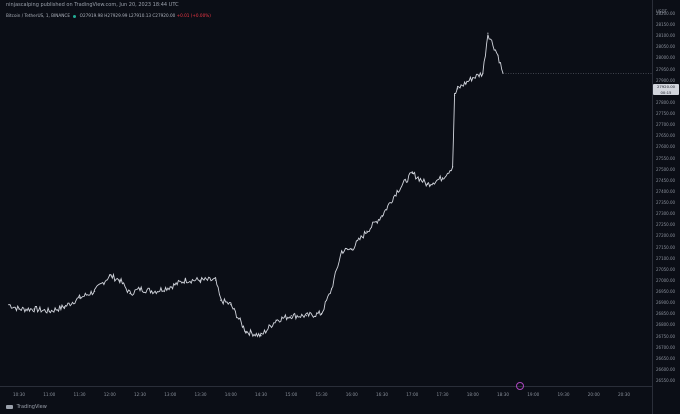  Describe the element at coordinates (666, 225) in the screenshot. I see `price-tick-label: 27250.00` at that location.